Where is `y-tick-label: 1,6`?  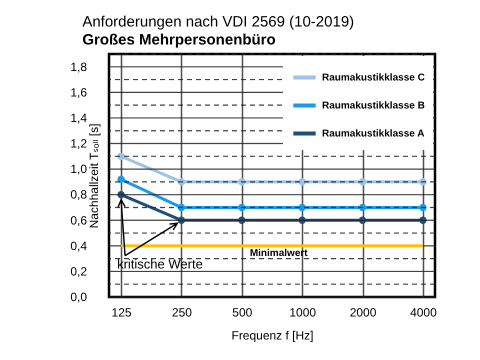
y-tick-label: 1,6 is located at coordinates (79, 92).